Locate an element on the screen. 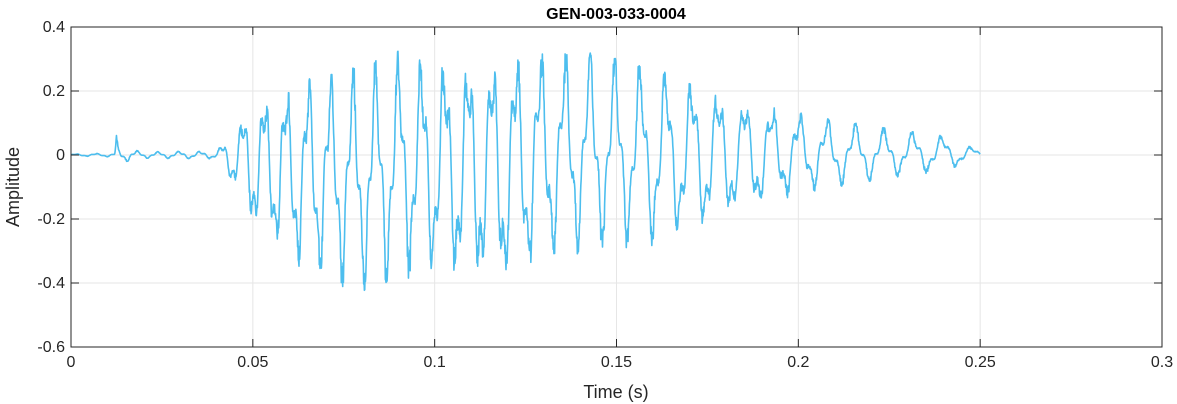  y-axis-label: Amplitude is located at coordinates (13, 187).